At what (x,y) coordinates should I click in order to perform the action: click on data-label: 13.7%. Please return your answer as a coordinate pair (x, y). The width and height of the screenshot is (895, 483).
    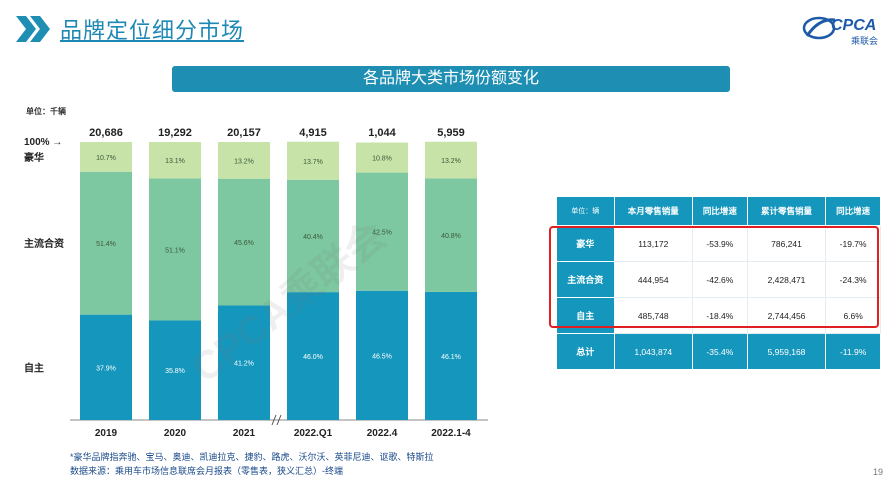
    Looking at the image, I should click on (313, 162).